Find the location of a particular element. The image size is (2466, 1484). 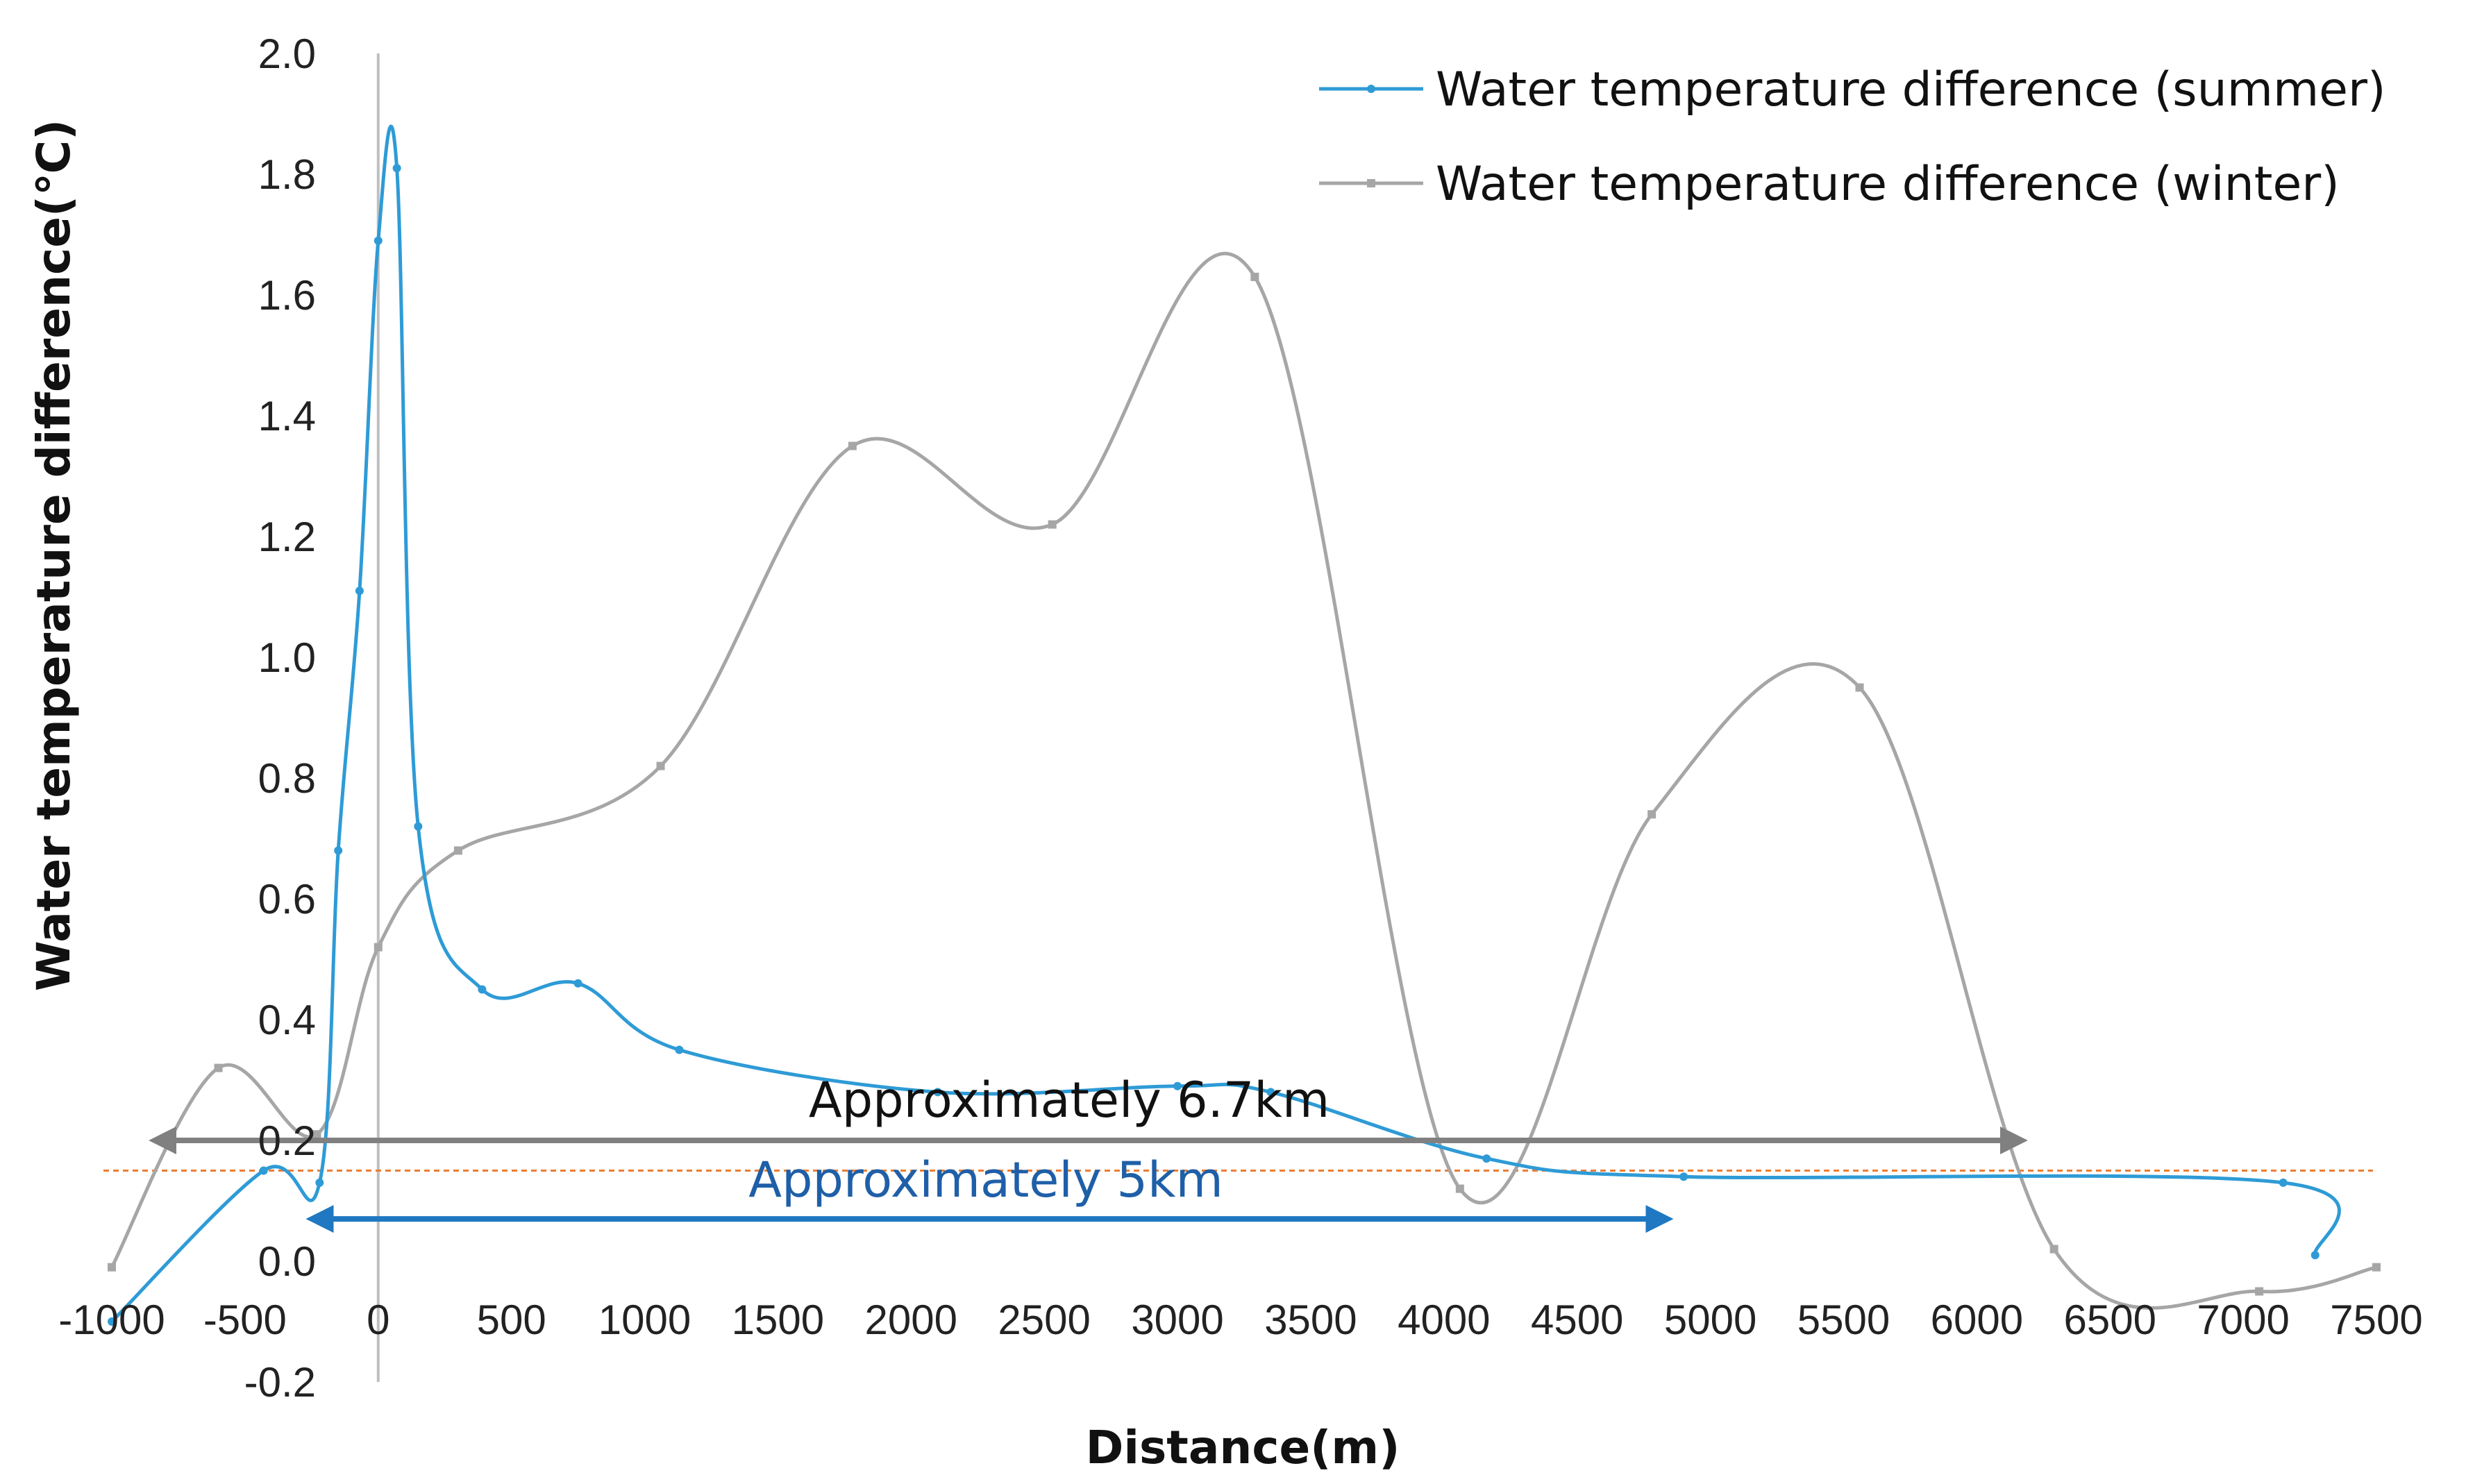

y-tick-label: 1.6 is located at coordinates (287, 295).